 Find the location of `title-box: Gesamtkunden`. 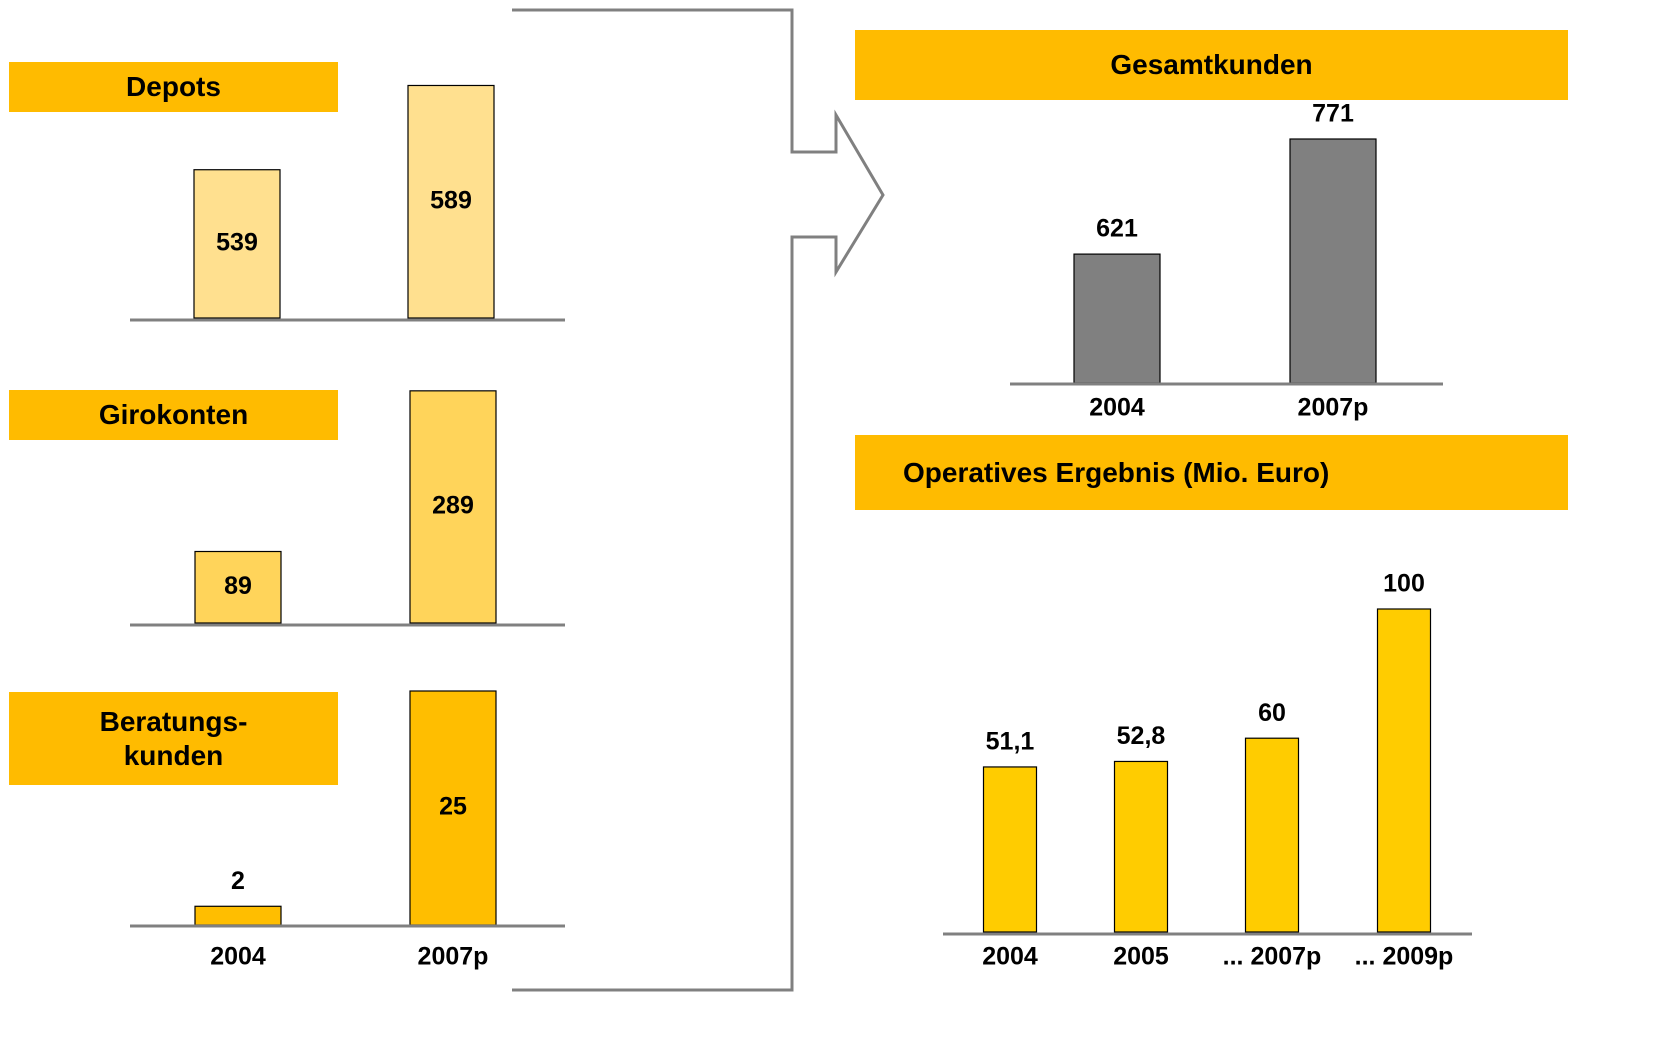

title-box: Gesamtkunden is located at coordinates (1211, 65).